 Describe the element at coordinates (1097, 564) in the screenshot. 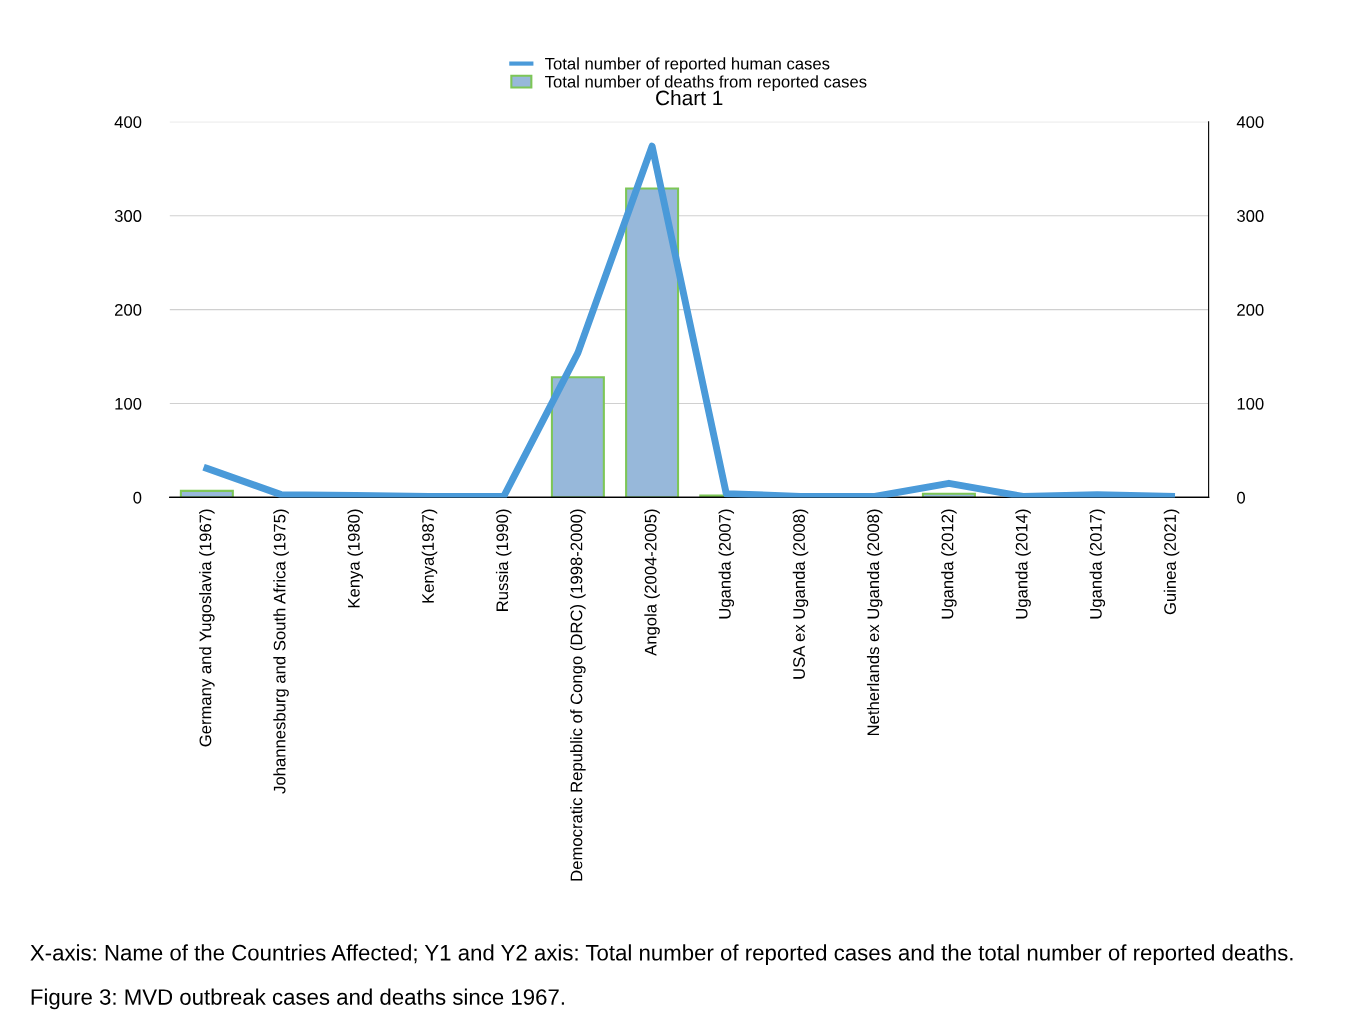

I see `x-tick-label: Uganda (2017)` at that location.